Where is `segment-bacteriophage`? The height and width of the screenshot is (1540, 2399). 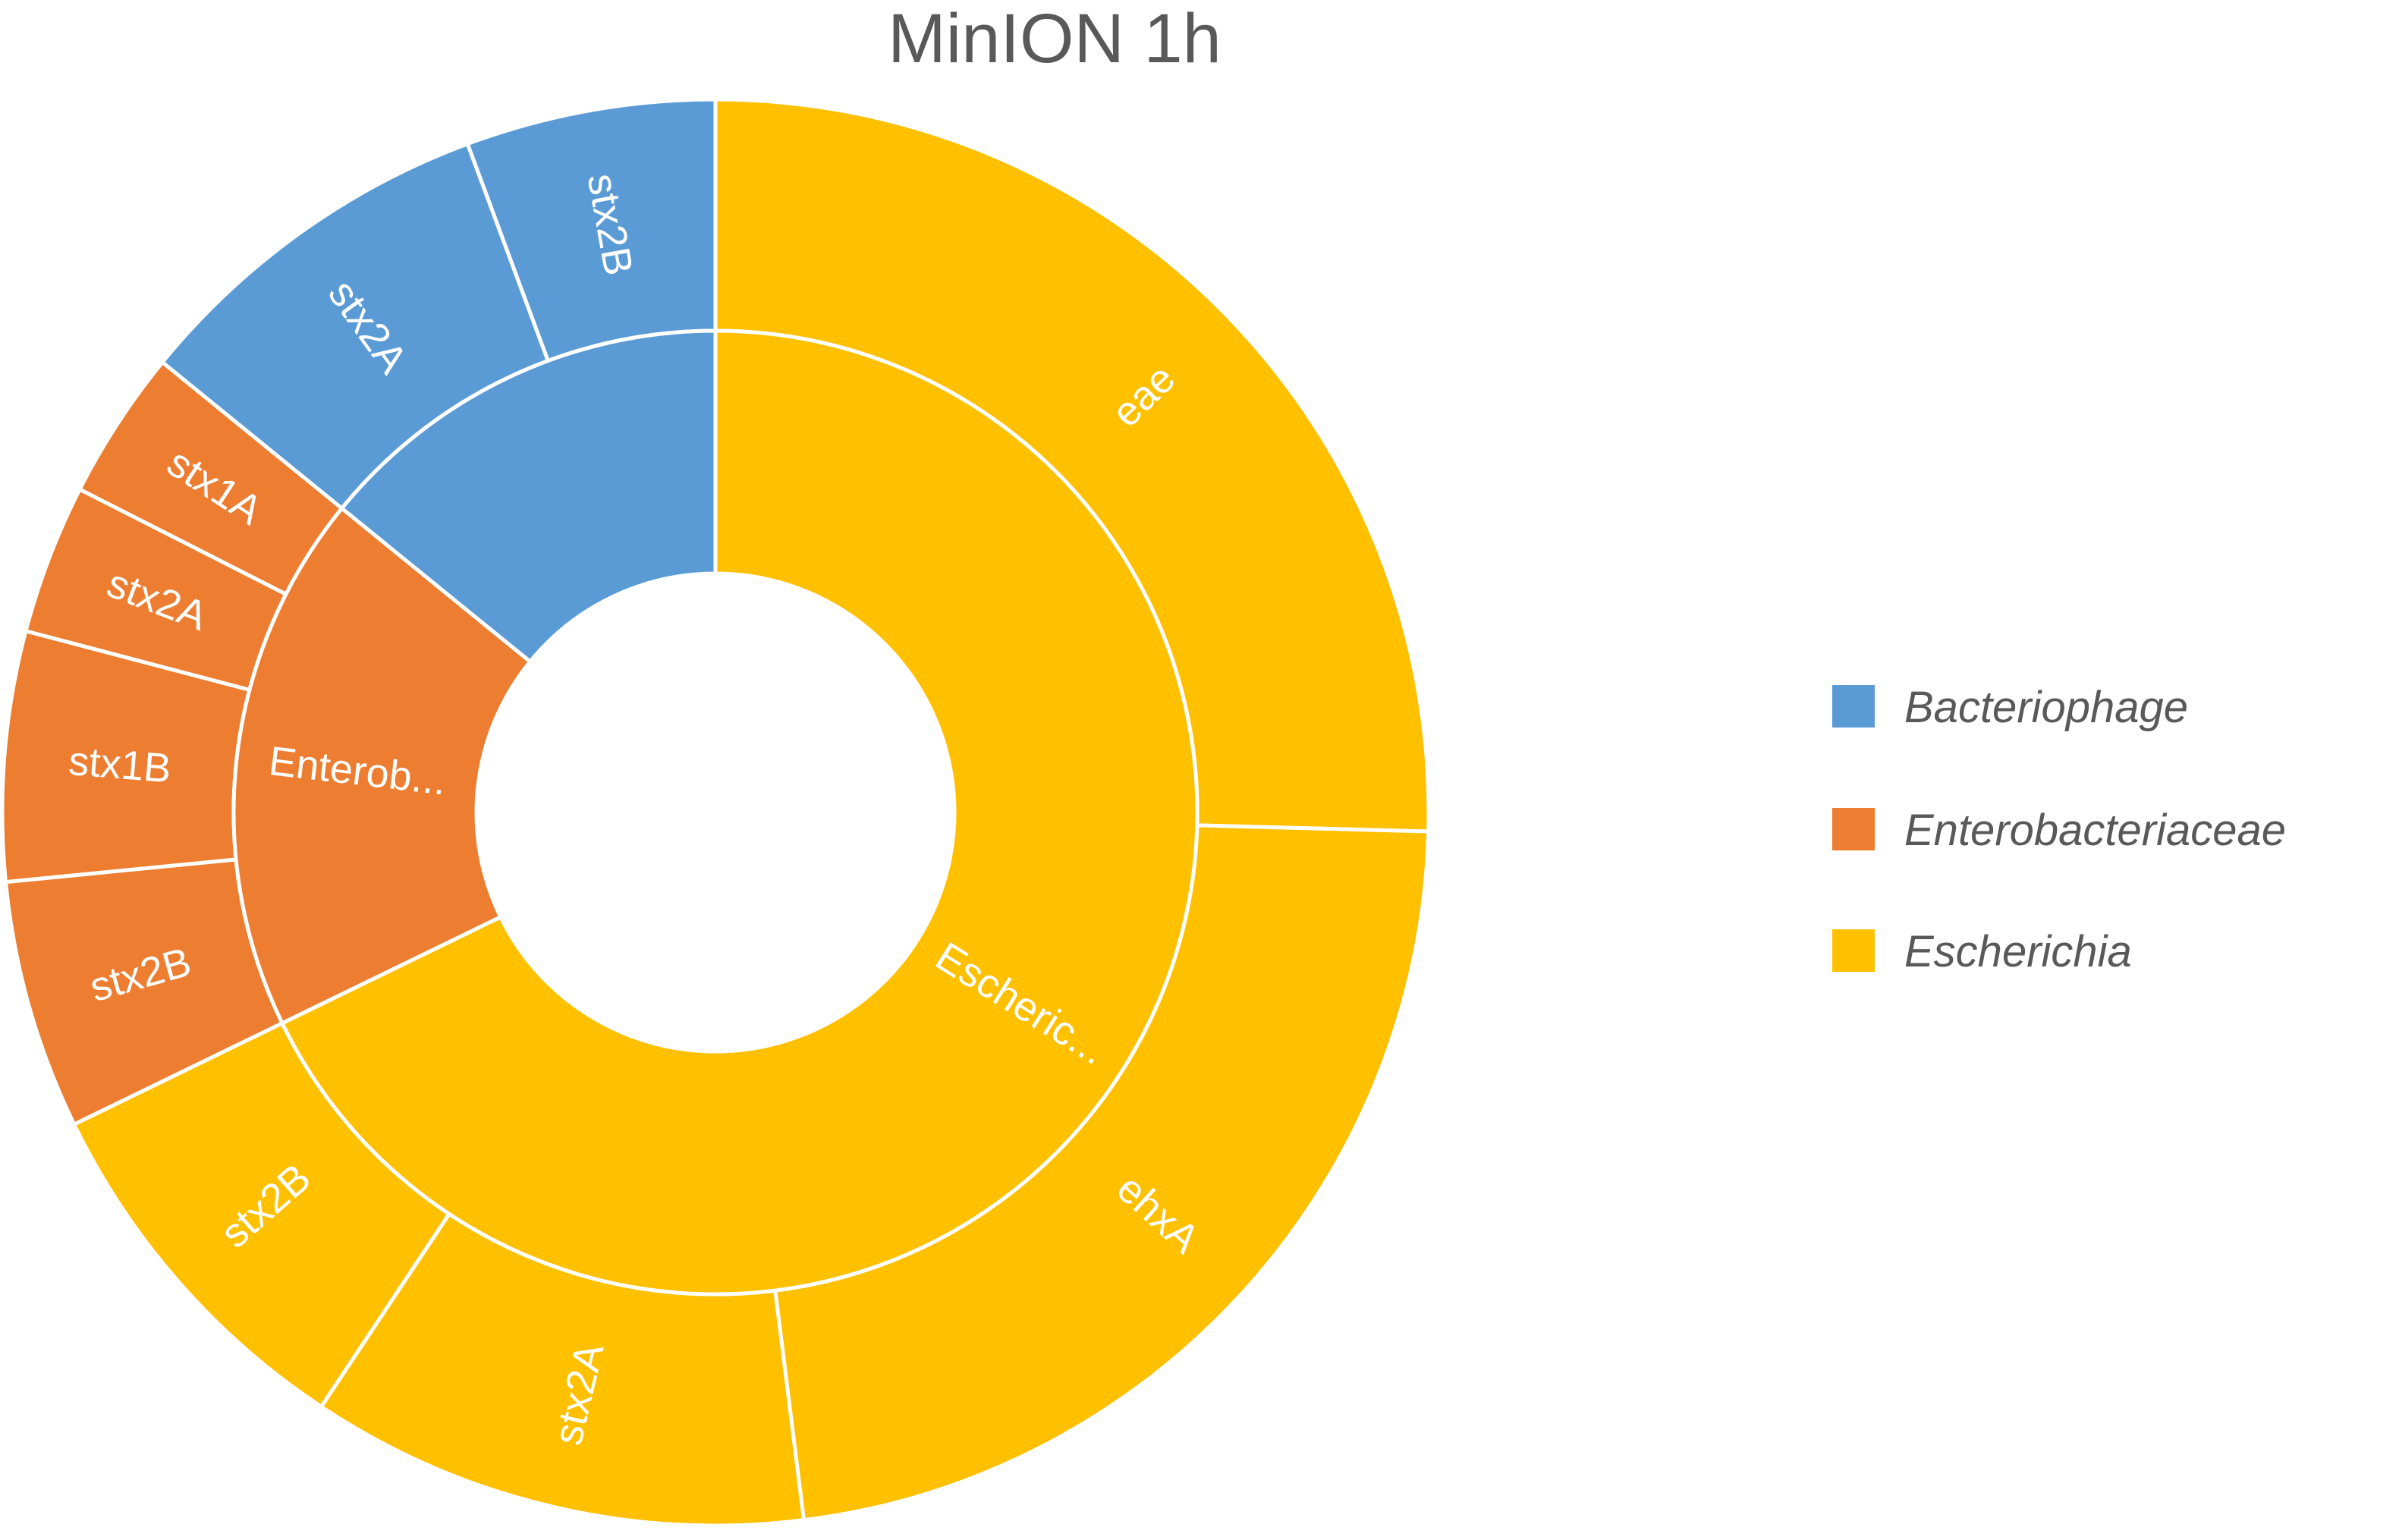
segment-bacteriophage is located at coordinates (528, 496).